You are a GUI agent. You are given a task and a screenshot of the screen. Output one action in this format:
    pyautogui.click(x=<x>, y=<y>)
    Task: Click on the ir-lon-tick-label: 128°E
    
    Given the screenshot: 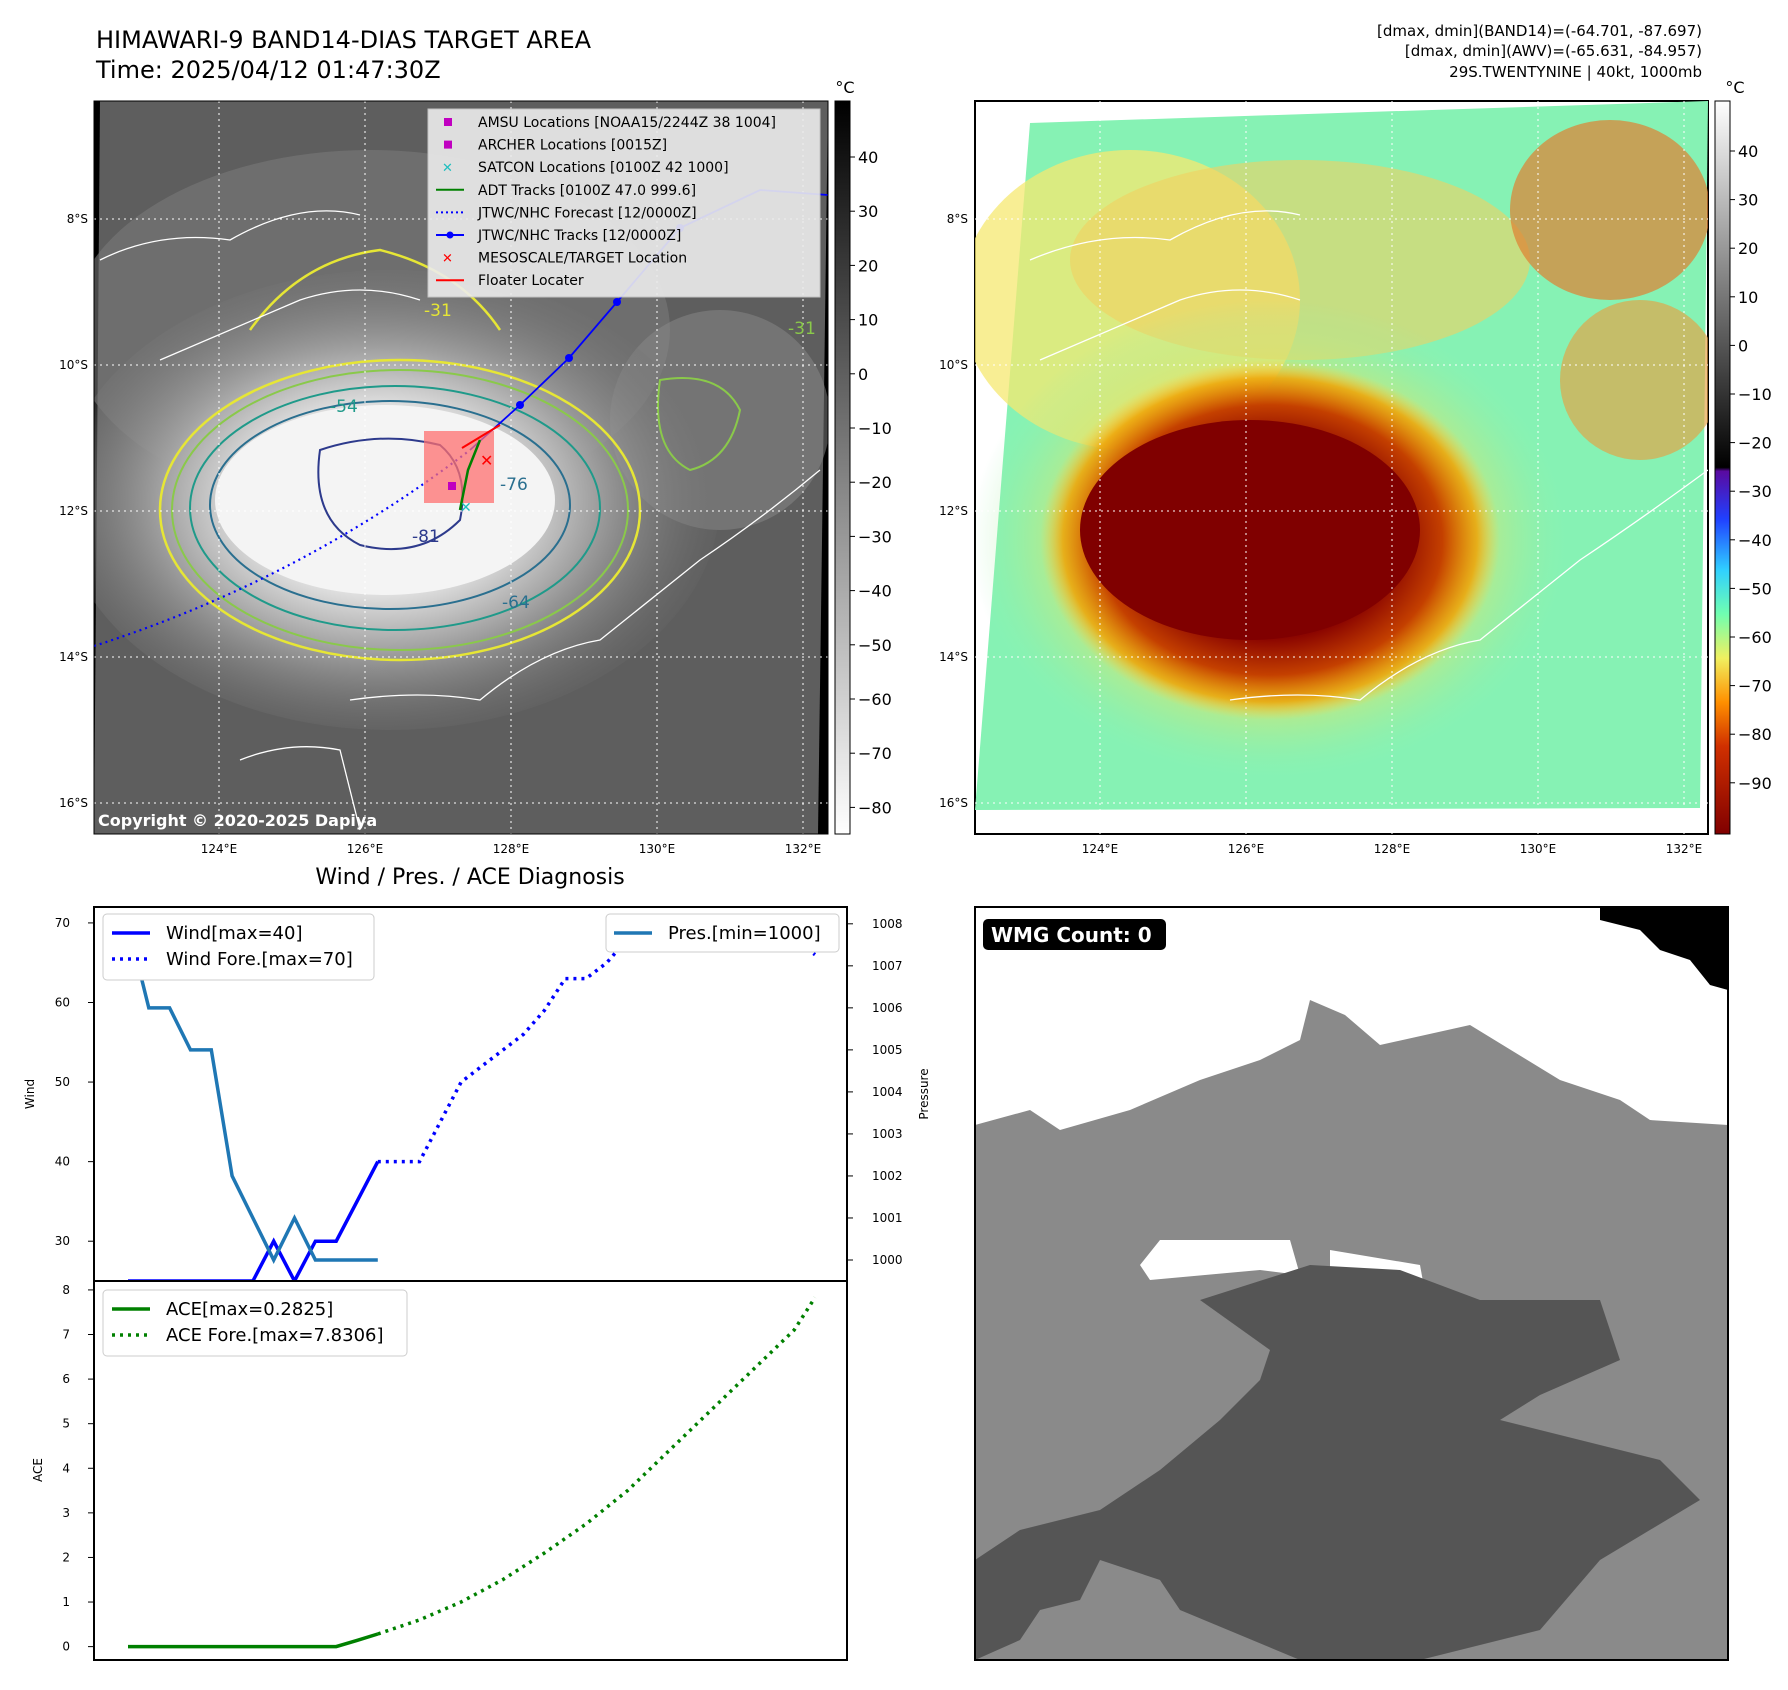 What is the action you would take?
    pyautogui.click(x=511, y=849)
    